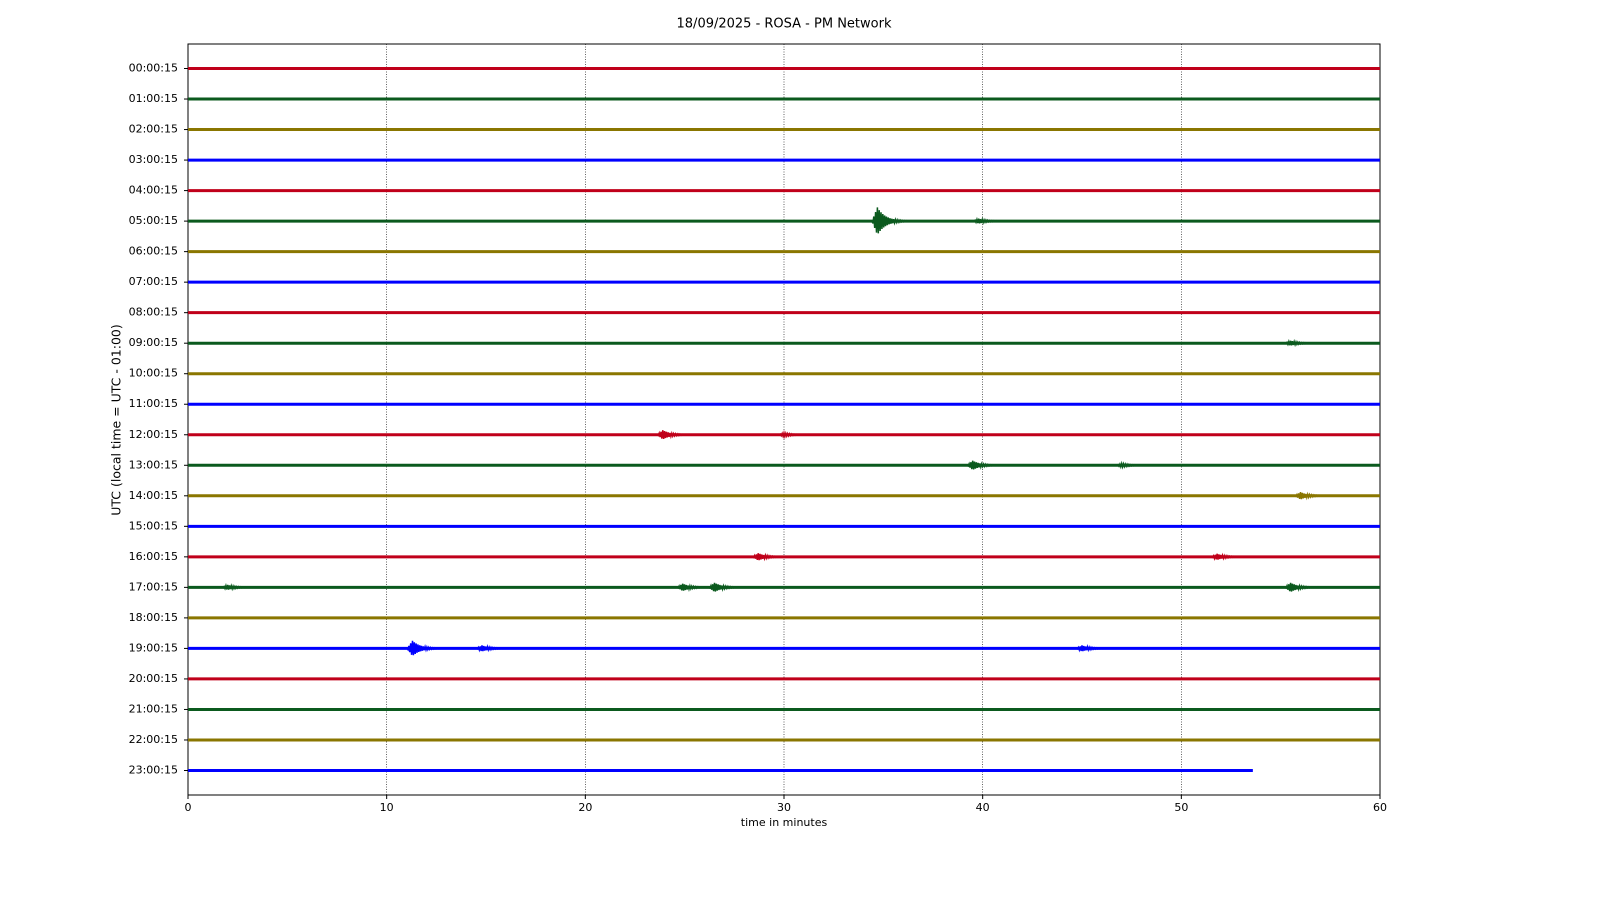 The width and height of the screenshot is (1600, 900). What do you see at coordinates (784, 822) in the screenshot?
I see `x-axis-label: time in minutes` at bounding box center [784, 822].